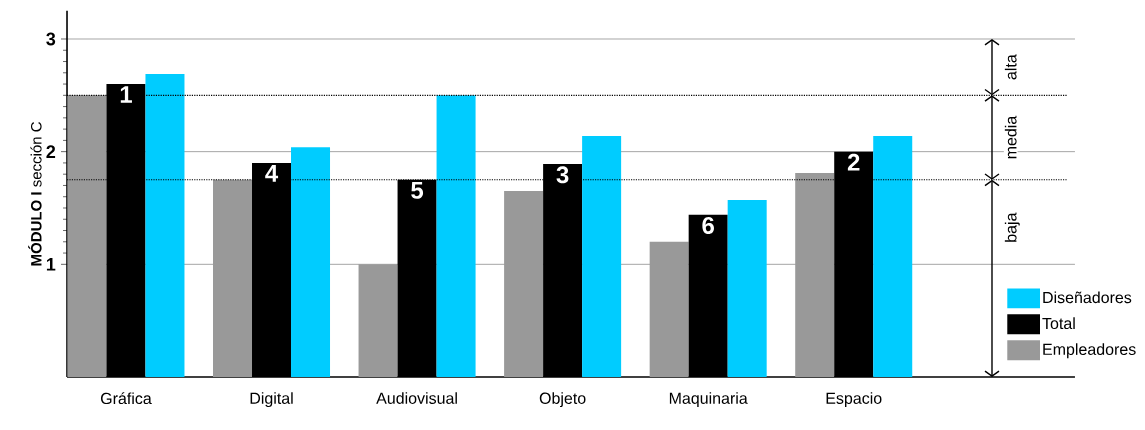 Image resolution: width=1145 pixels, height=430 pixels. Describe the element at coordinates (562, 175) in the screenshot. I see `annotation: 3` at that location.